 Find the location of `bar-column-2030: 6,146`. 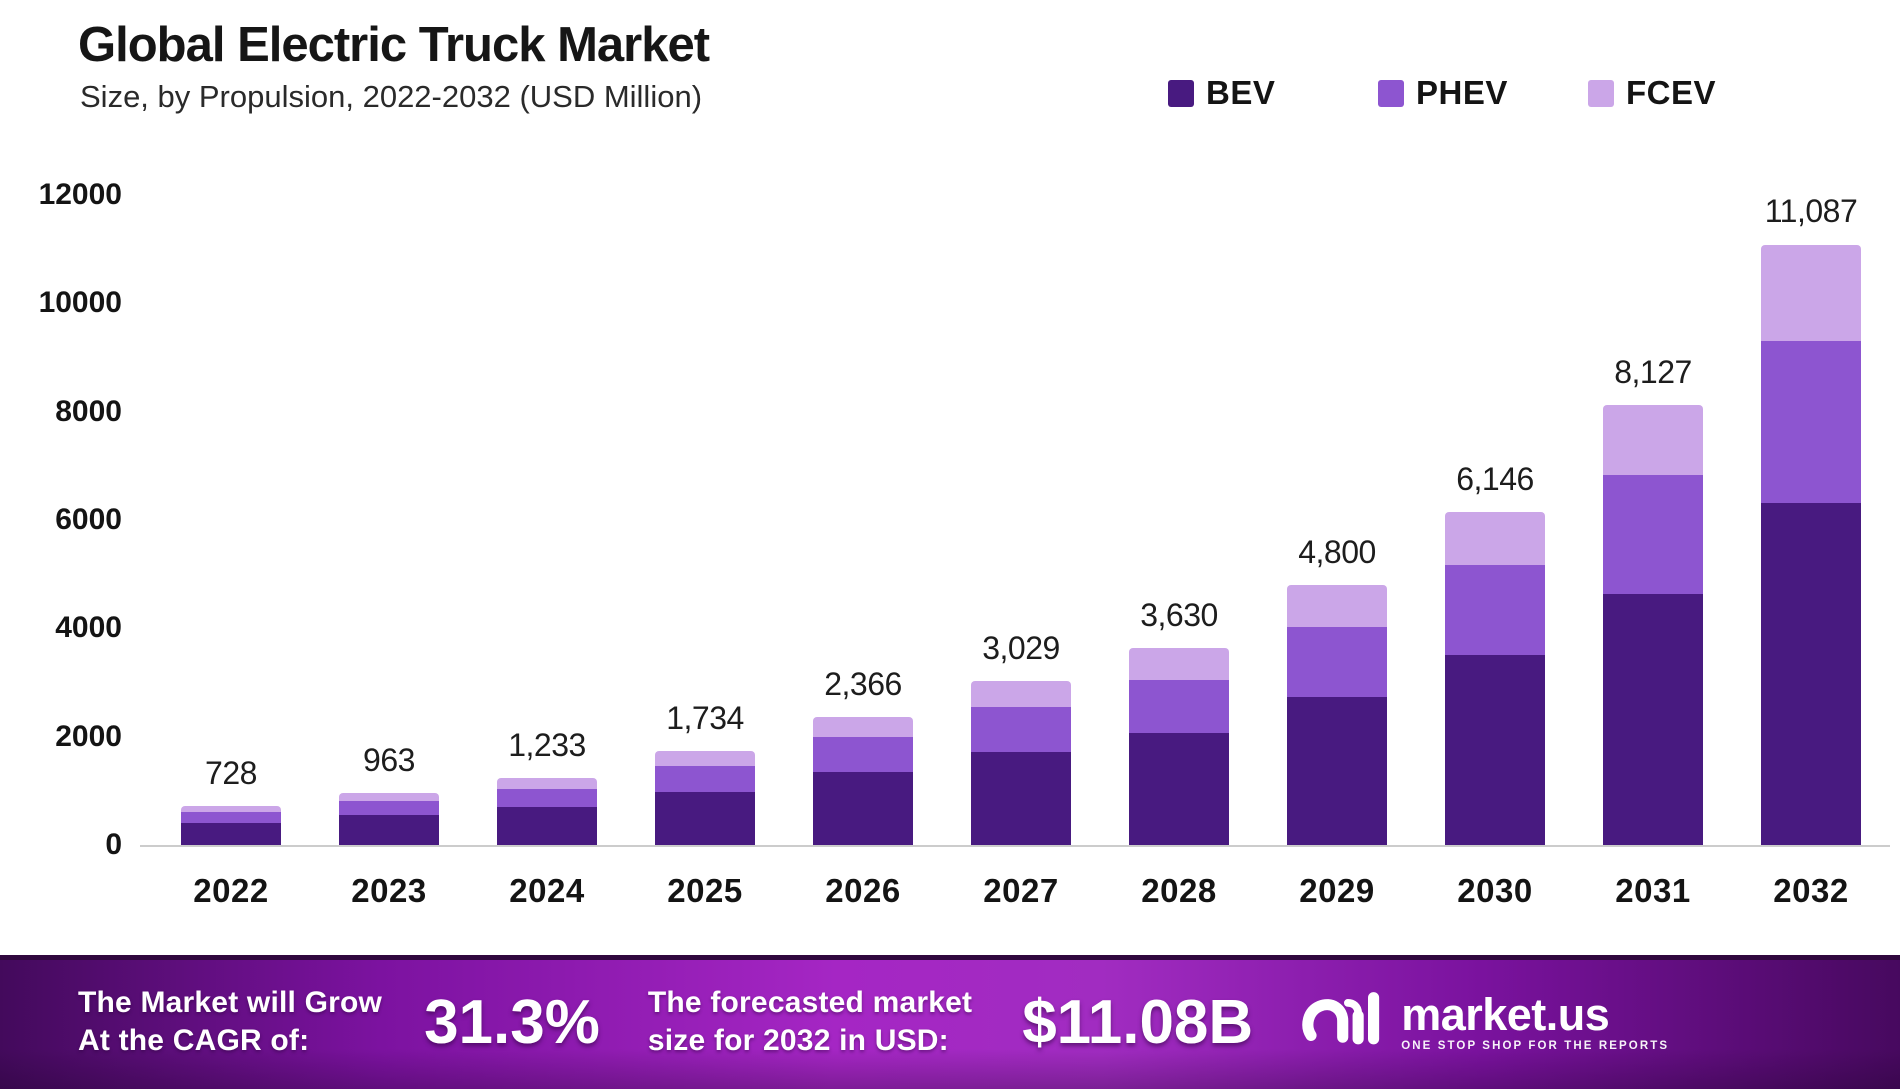

bar-column-2030: 6,146 is located at coordinates (1495, 520).